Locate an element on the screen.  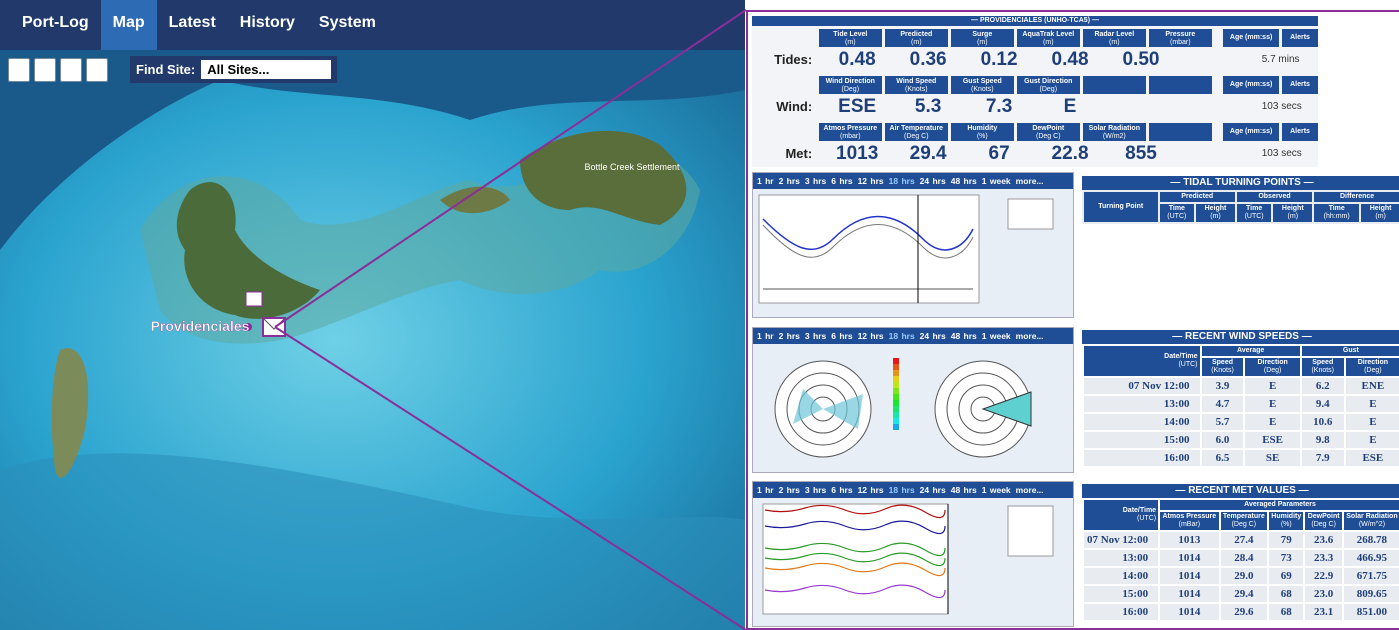
cell: 68 is located at coordinates (1286, 594).